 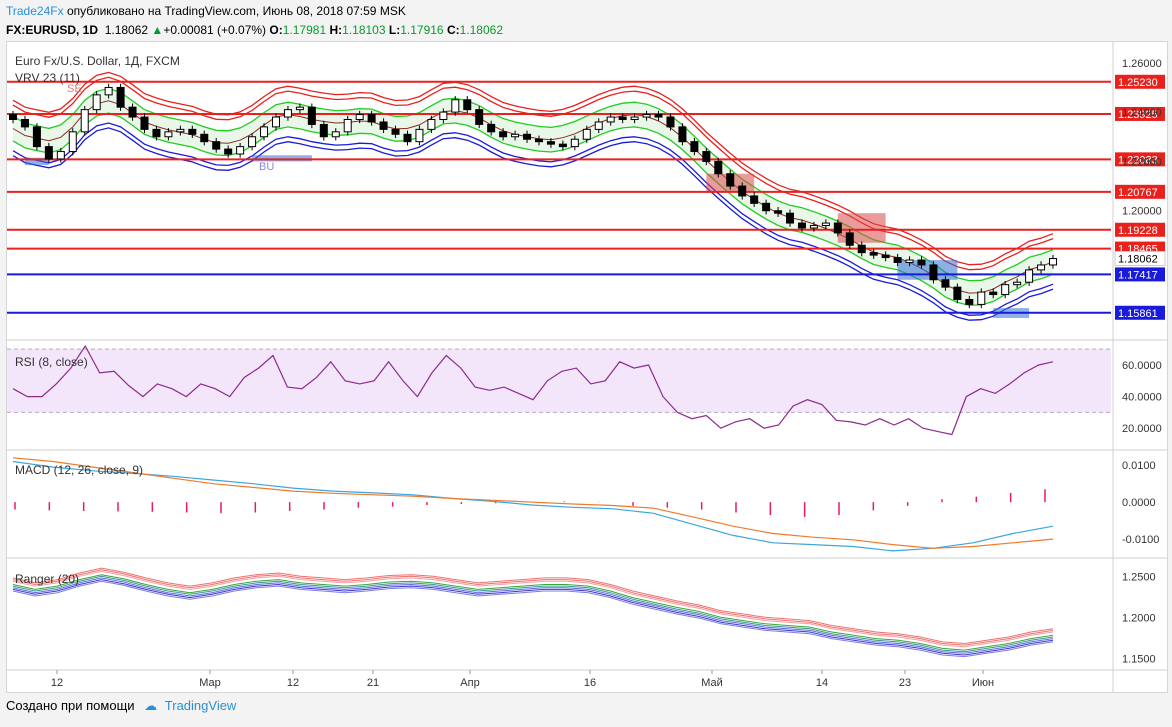 I want to click on macd-line, so click(x=533, y=506).